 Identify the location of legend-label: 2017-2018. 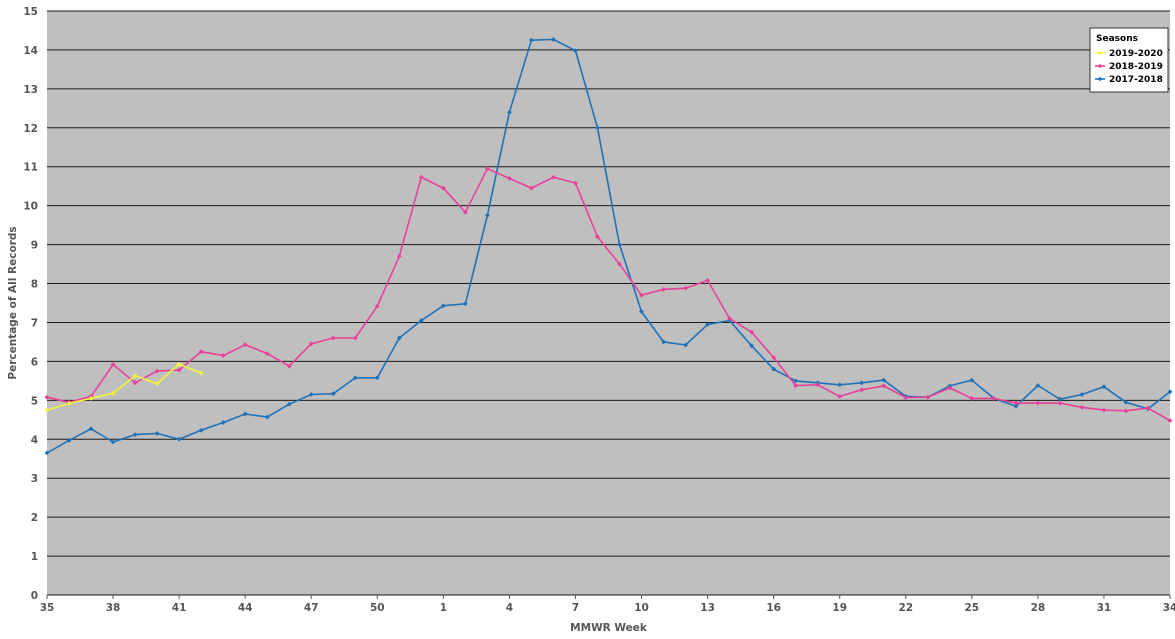
(1136, 80).